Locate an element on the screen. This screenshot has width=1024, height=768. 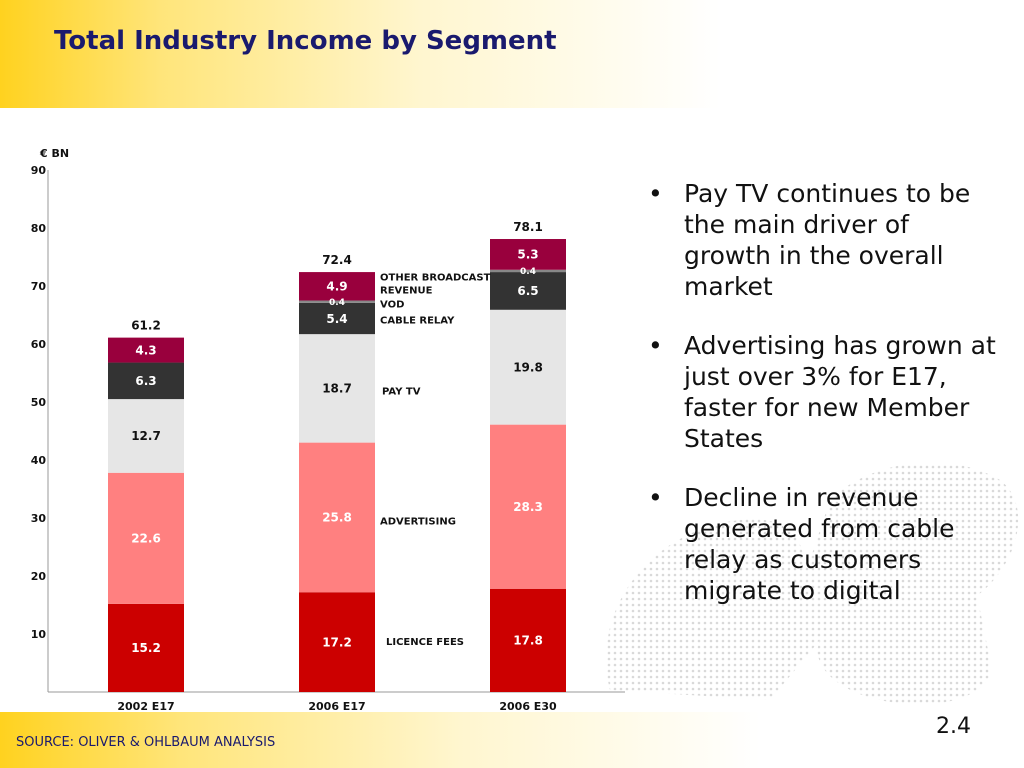
y-tick-label: 60 is located at coordinates (39, 344).